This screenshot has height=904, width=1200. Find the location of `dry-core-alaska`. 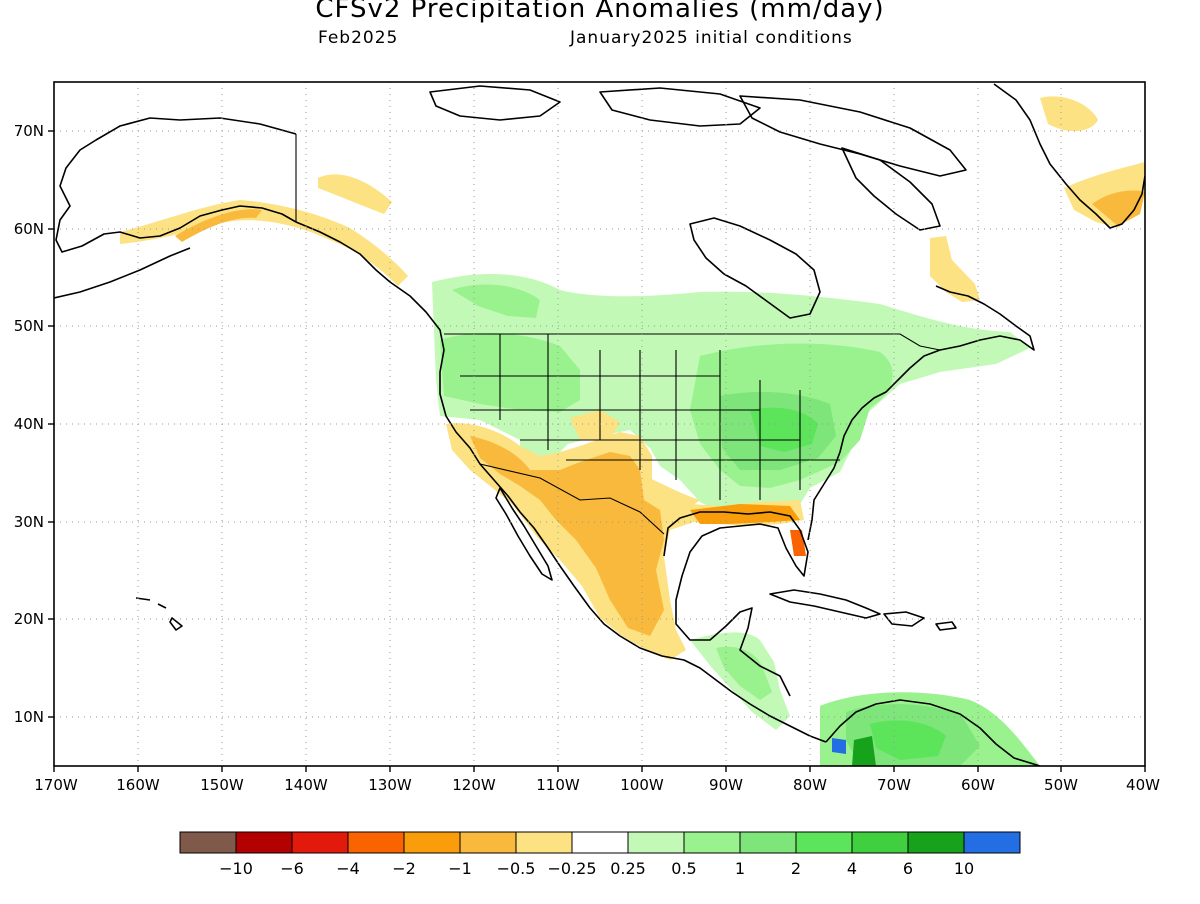

dry-core-alaska is located at coordinates (218, 225).